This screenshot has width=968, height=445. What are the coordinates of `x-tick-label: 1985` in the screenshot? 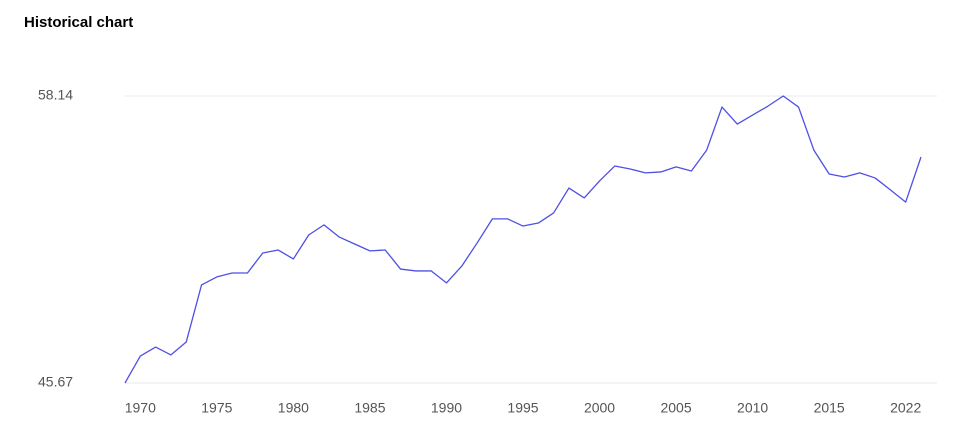 It's located at (369, 408).